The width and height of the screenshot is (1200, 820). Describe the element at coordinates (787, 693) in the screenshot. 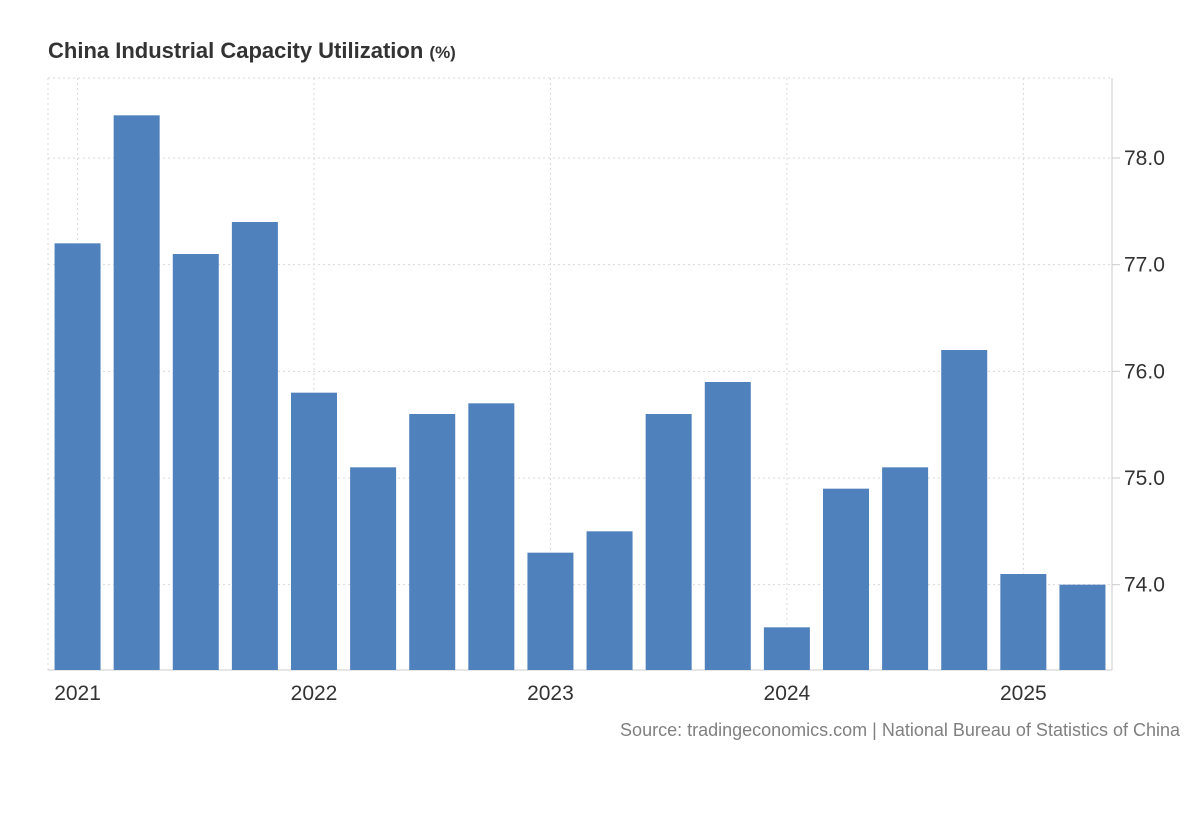

I see `x-tick-label: 2024` at that location.